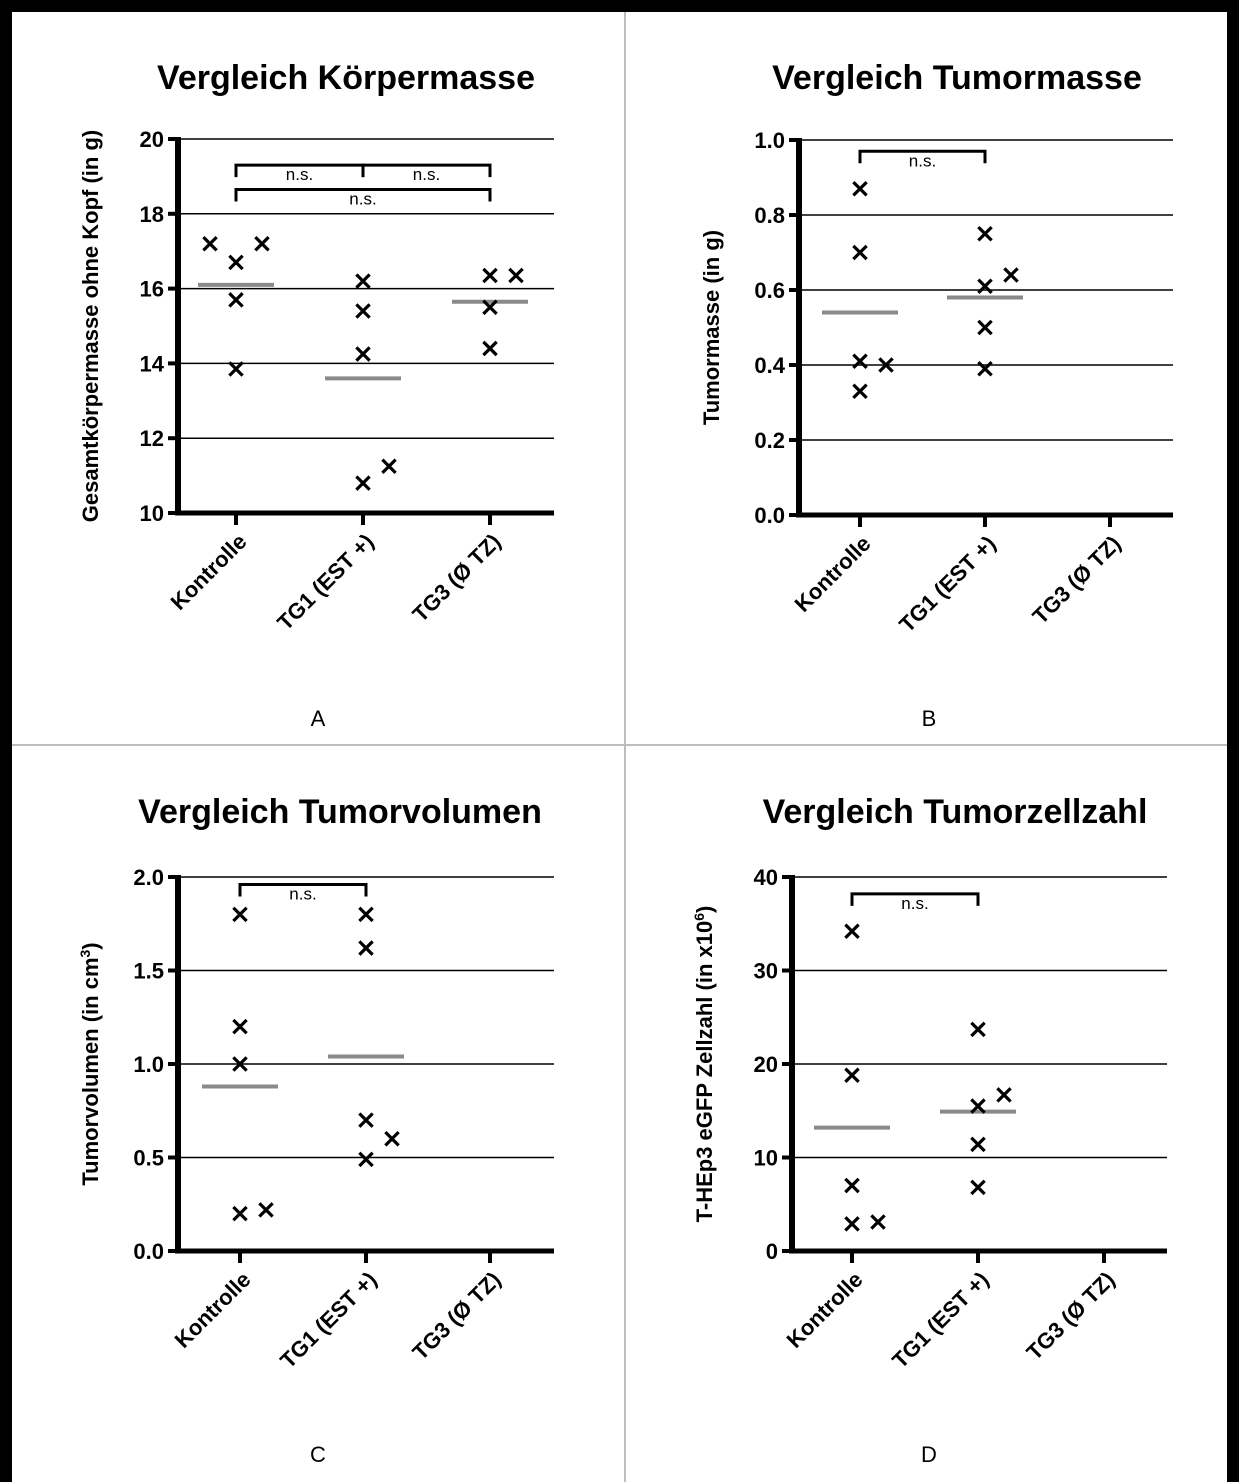 Image resolution: width=1239 pixels, height=1482 pixels. Describe the element at coordinates (772, 1251) in the screenshot. I see `y-tick-label: 0` at that location.